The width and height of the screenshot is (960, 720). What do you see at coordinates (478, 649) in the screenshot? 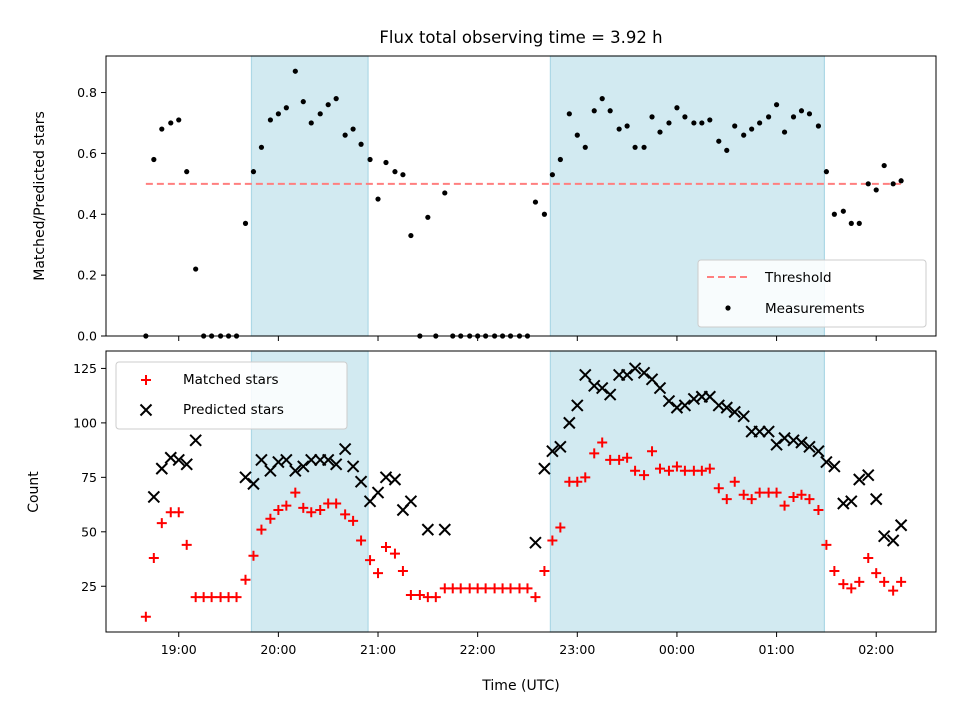
I see `x-tick-label: 22:00` at bounding box center [478, 649].